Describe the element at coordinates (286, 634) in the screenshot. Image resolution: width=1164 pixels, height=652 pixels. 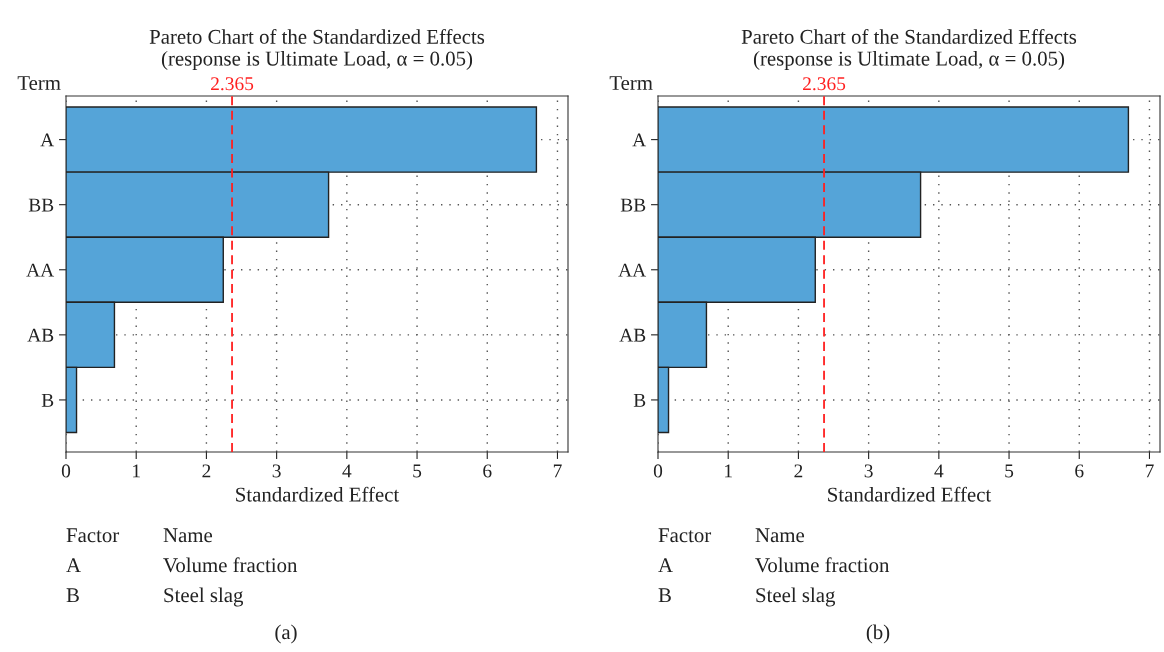
I see `text: (a)` at that location.